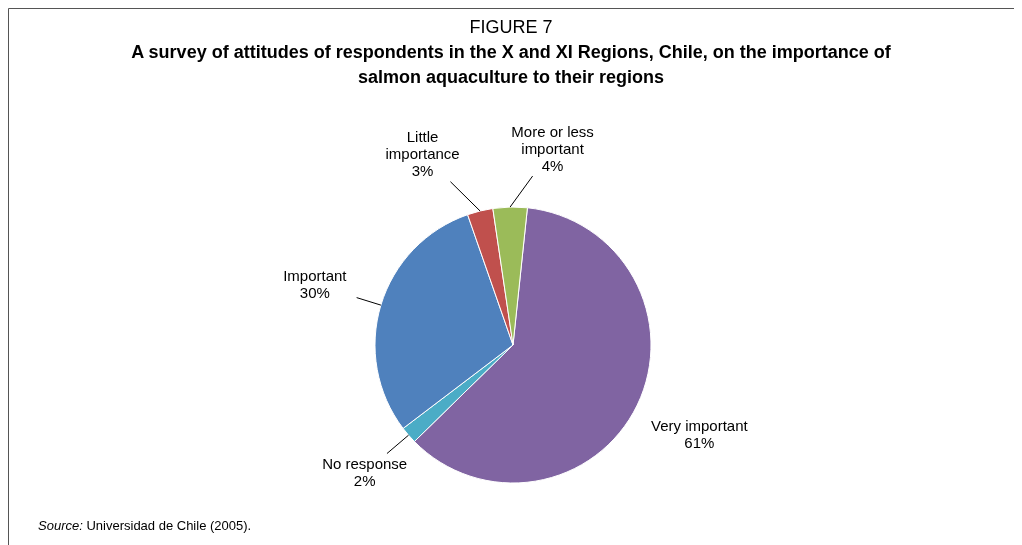 The width and height of the screenshot is (1022, 545). Describe the element at coordinates (364, 481) in the screenshot. I see `data-label: 2%` at that location.